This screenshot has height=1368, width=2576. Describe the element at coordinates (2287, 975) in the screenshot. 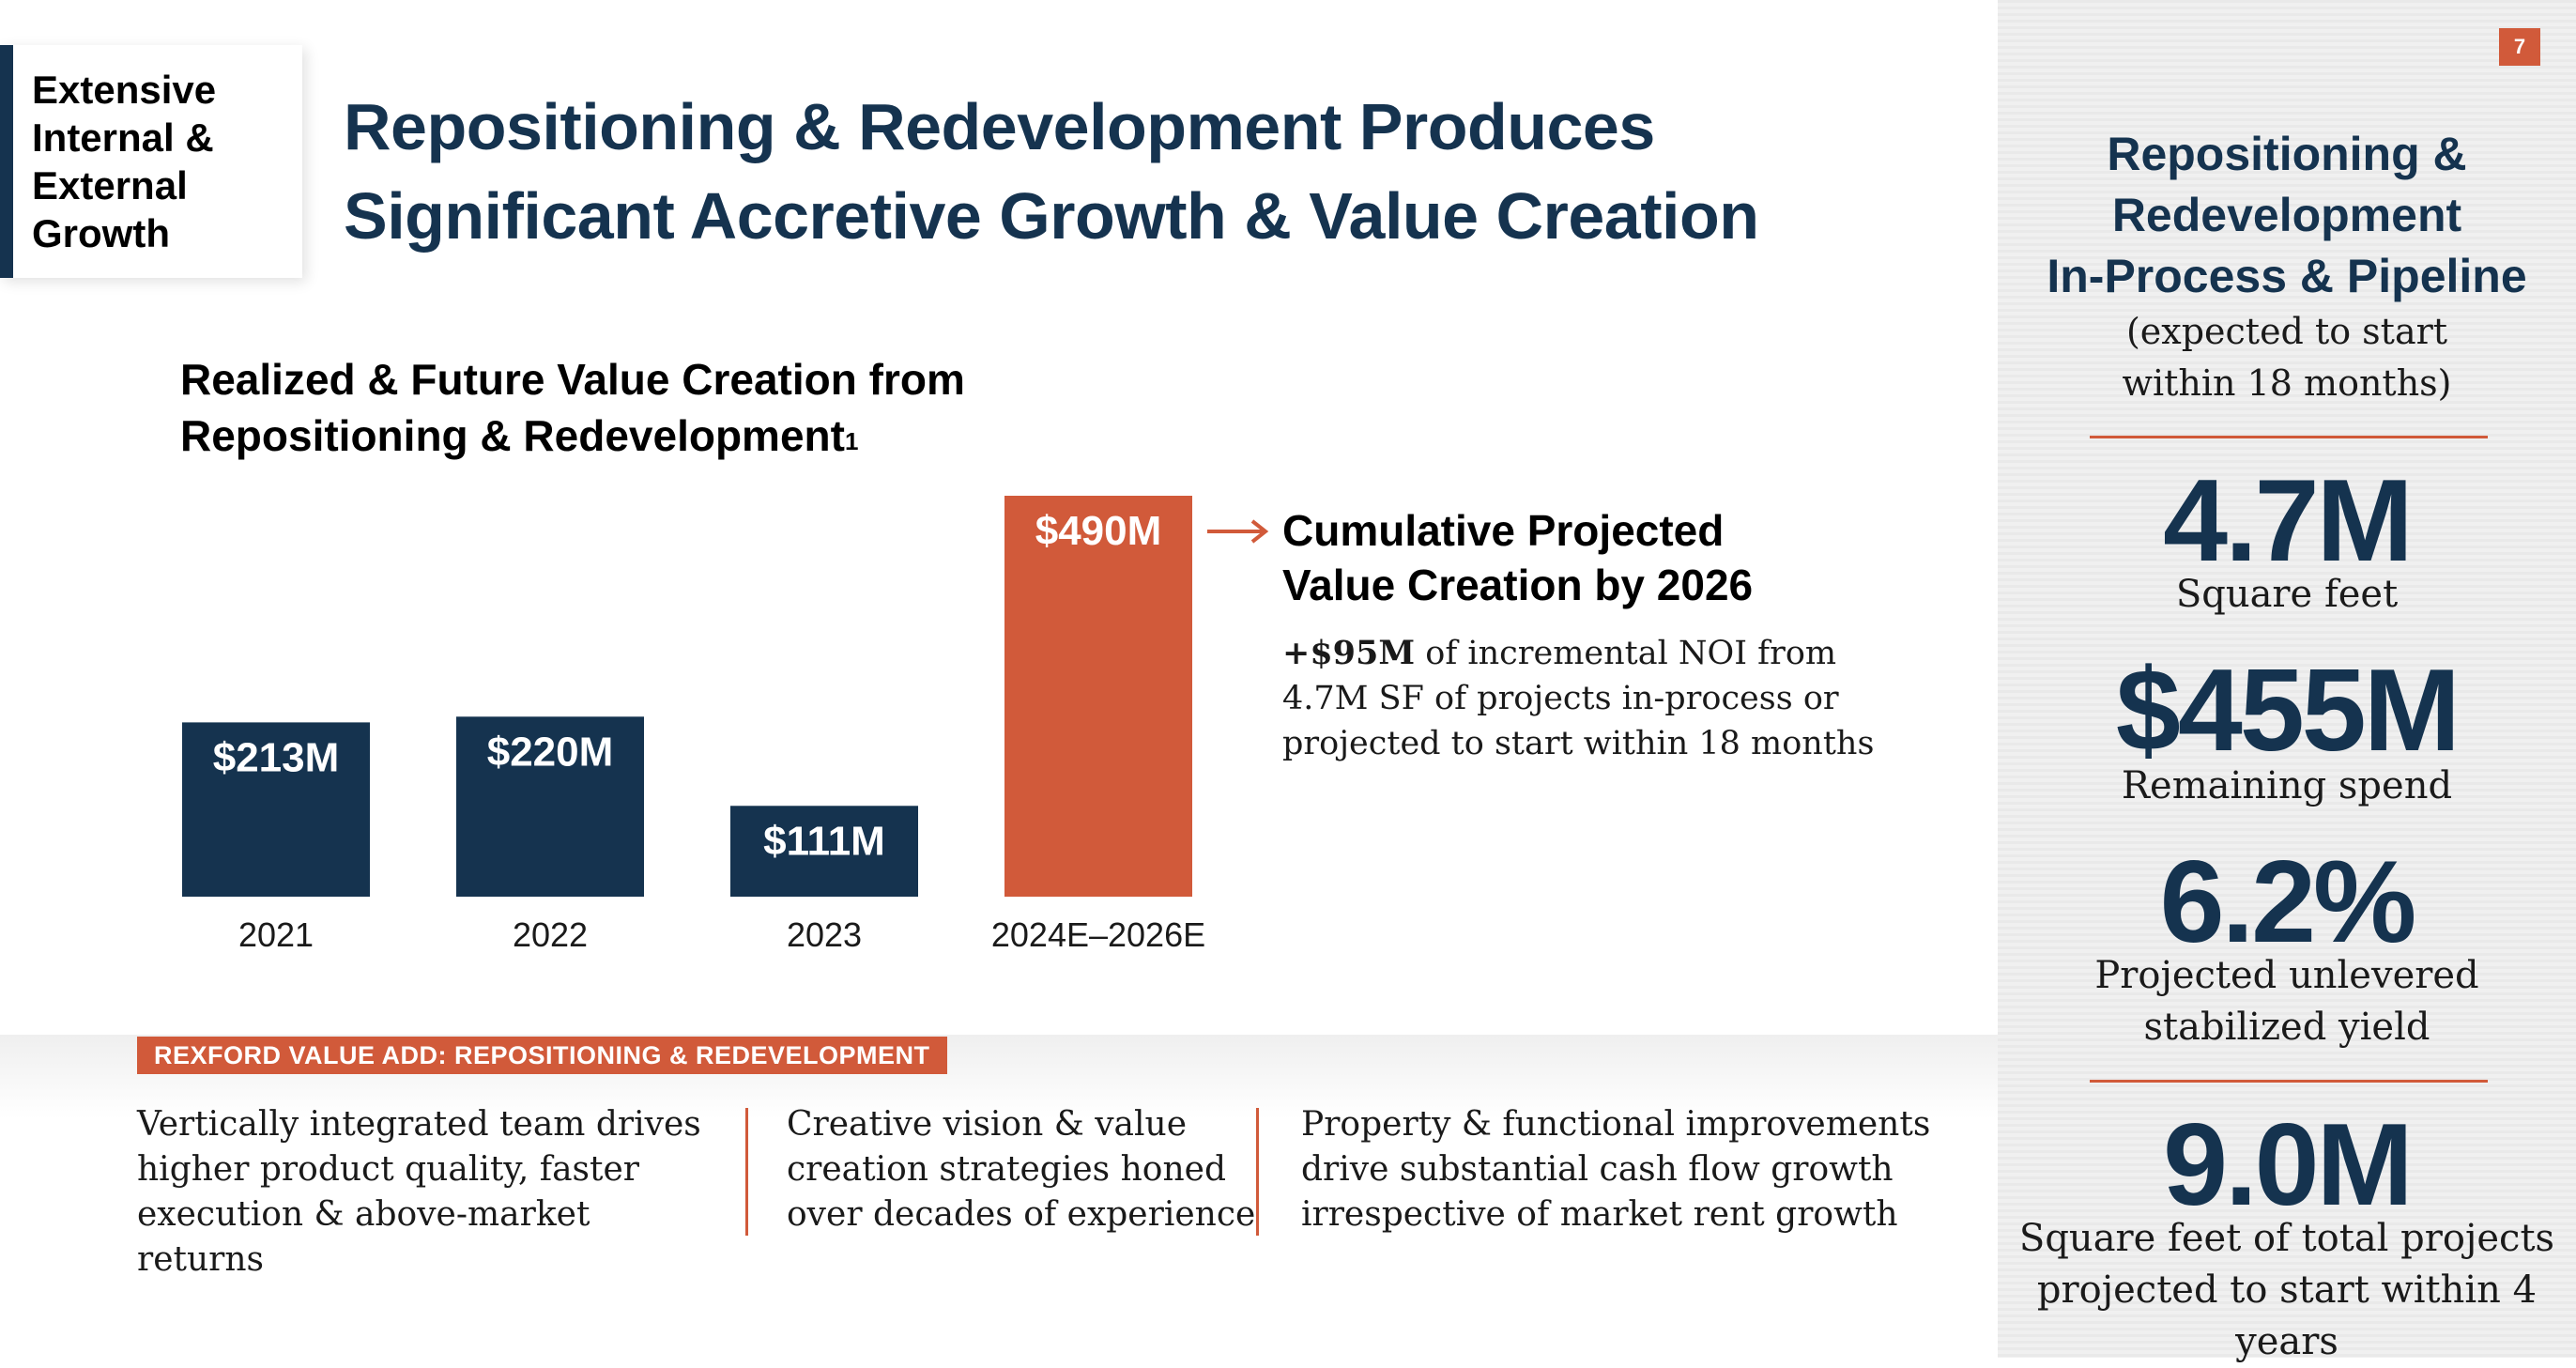

I see `stat-yield-label-line-1: Projected unlevered` at that location.